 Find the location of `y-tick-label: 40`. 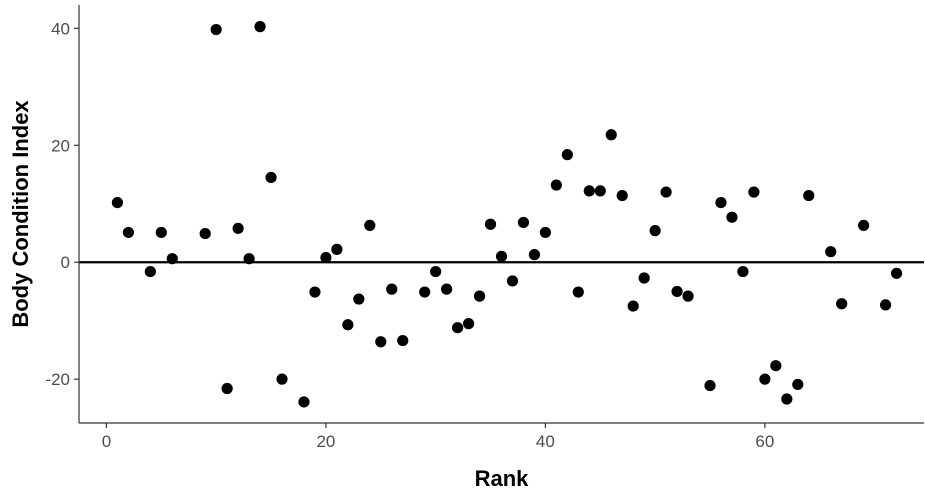

y-tick-label: 40 is located at coordinates (60, 28).